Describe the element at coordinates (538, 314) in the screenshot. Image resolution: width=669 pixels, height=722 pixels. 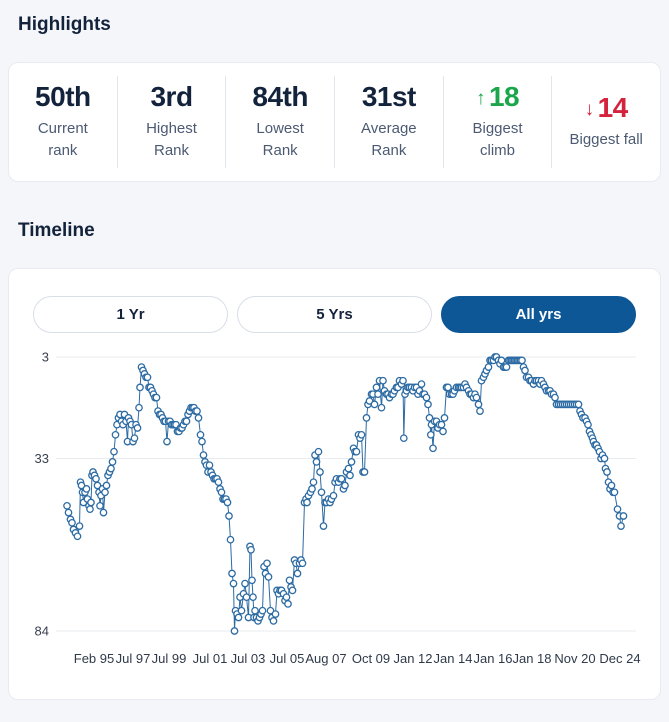
I see `range-button-all-yrs: All yrs` at that location.